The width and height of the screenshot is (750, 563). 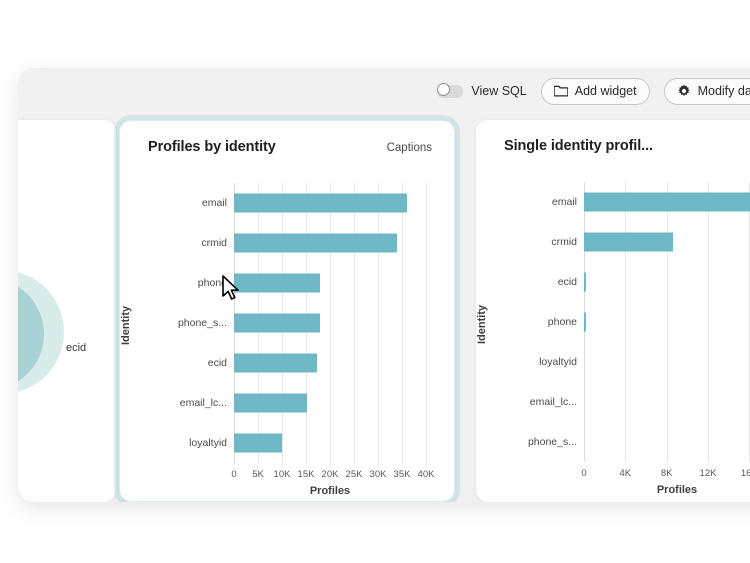 I want to click on view-sql-toggle: View SQL, so click(x=482, y=90).